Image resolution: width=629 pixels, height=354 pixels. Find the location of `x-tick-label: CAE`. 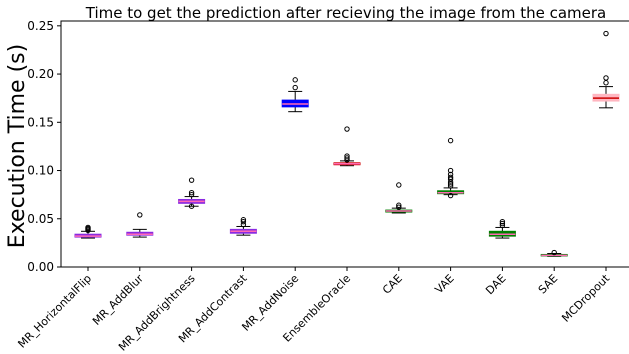

x-tick-label: CAE is located at coordinates (392, 284).